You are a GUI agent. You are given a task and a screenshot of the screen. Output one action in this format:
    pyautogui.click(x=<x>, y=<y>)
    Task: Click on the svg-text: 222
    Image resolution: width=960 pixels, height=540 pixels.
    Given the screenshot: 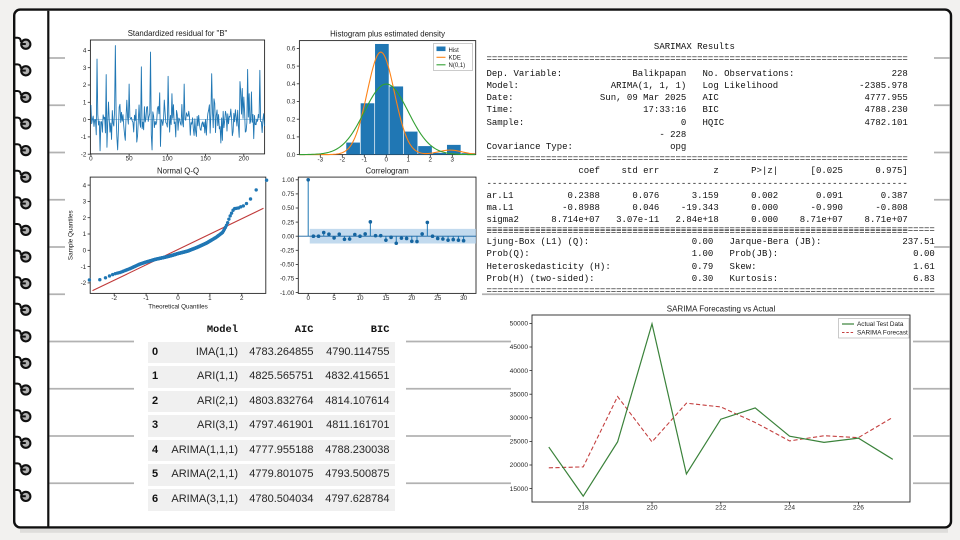 What is the action you would take?
    pyautogui.click(x=720, y=508)
    